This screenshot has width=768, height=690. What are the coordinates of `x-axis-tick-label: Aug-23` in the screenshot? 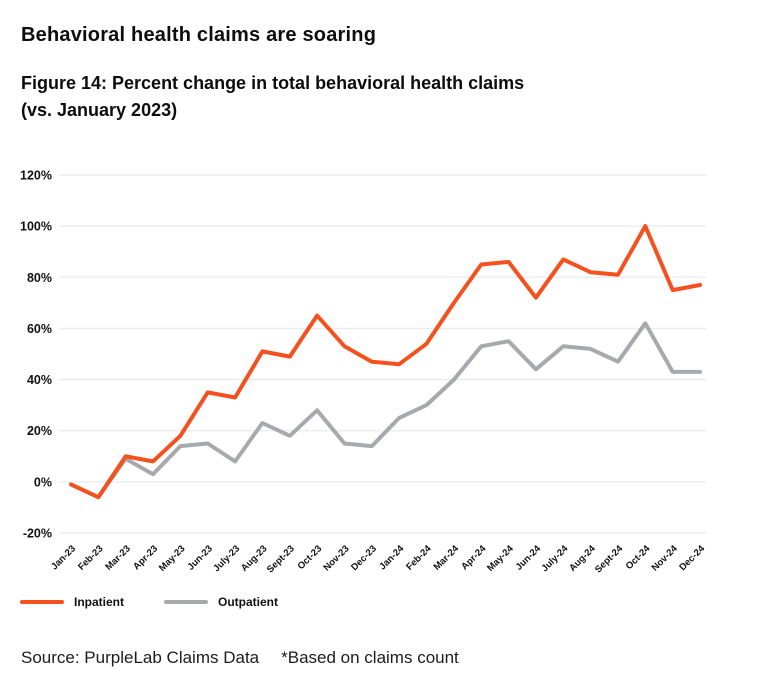 It's located at (254, 558).